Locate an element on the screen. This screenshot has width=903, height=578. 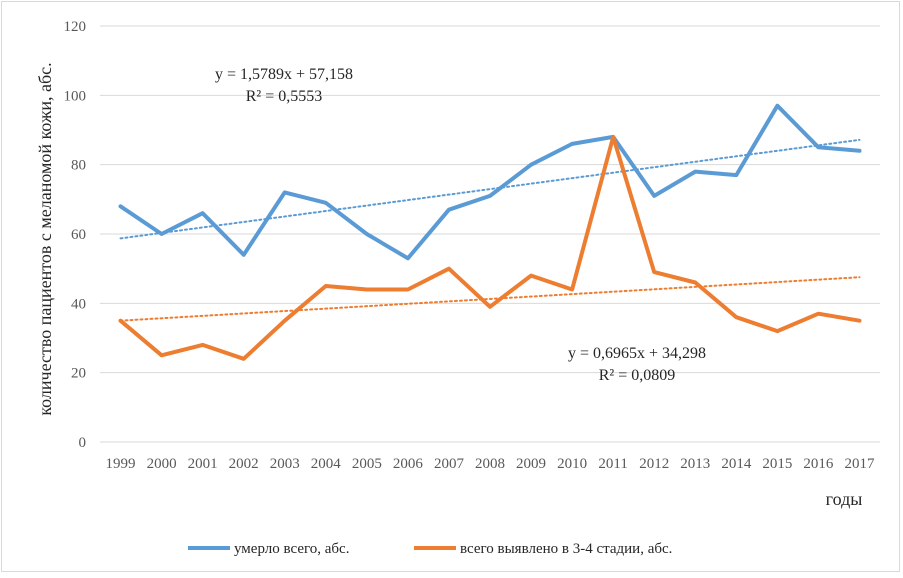
x-tick-label: 2011 is located at coordinates (612, 464).